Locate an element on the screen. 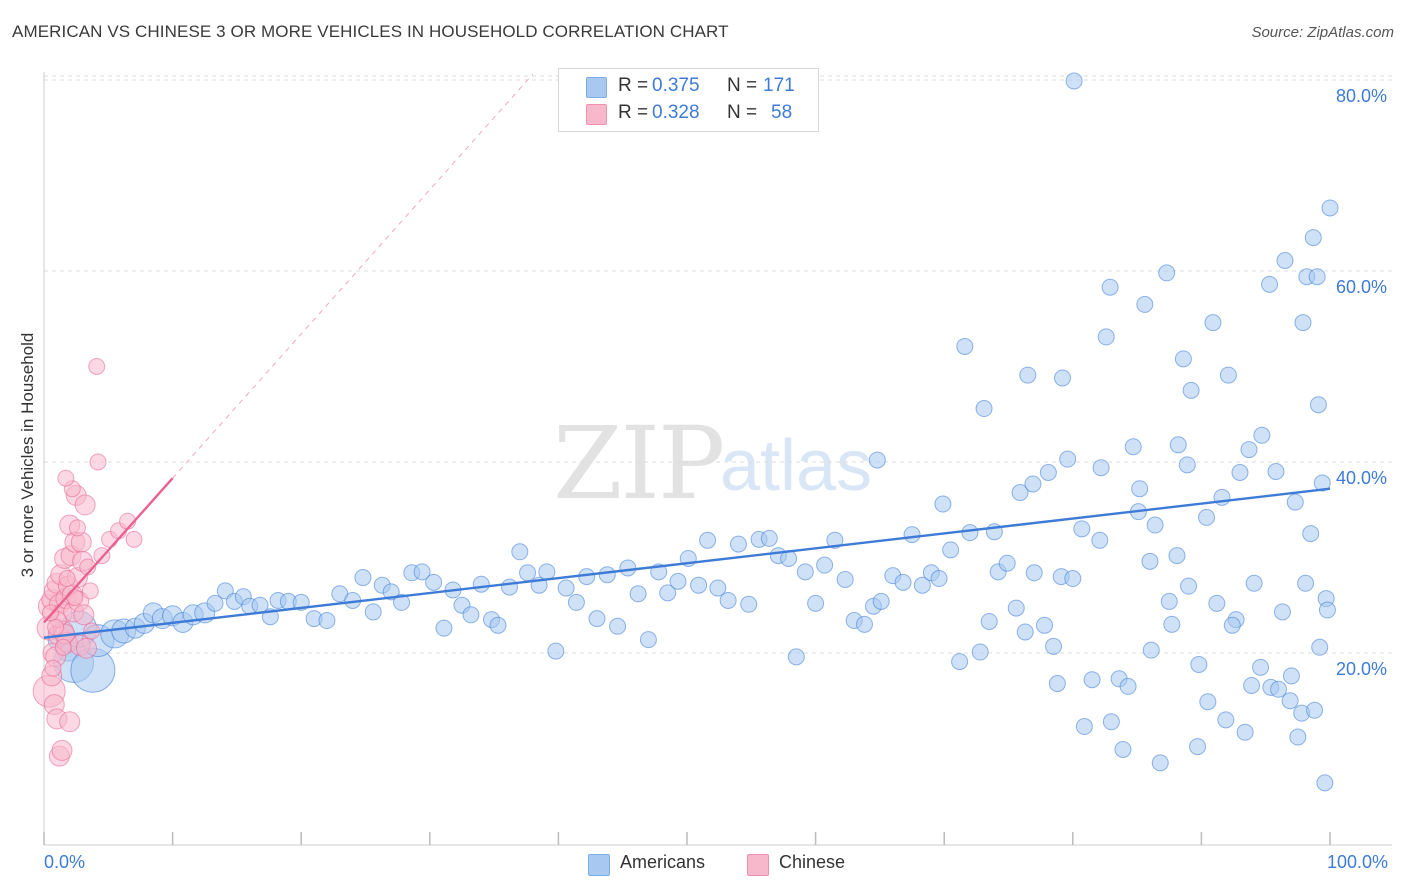  chinese-swatch is located at coordinates (596, 114).